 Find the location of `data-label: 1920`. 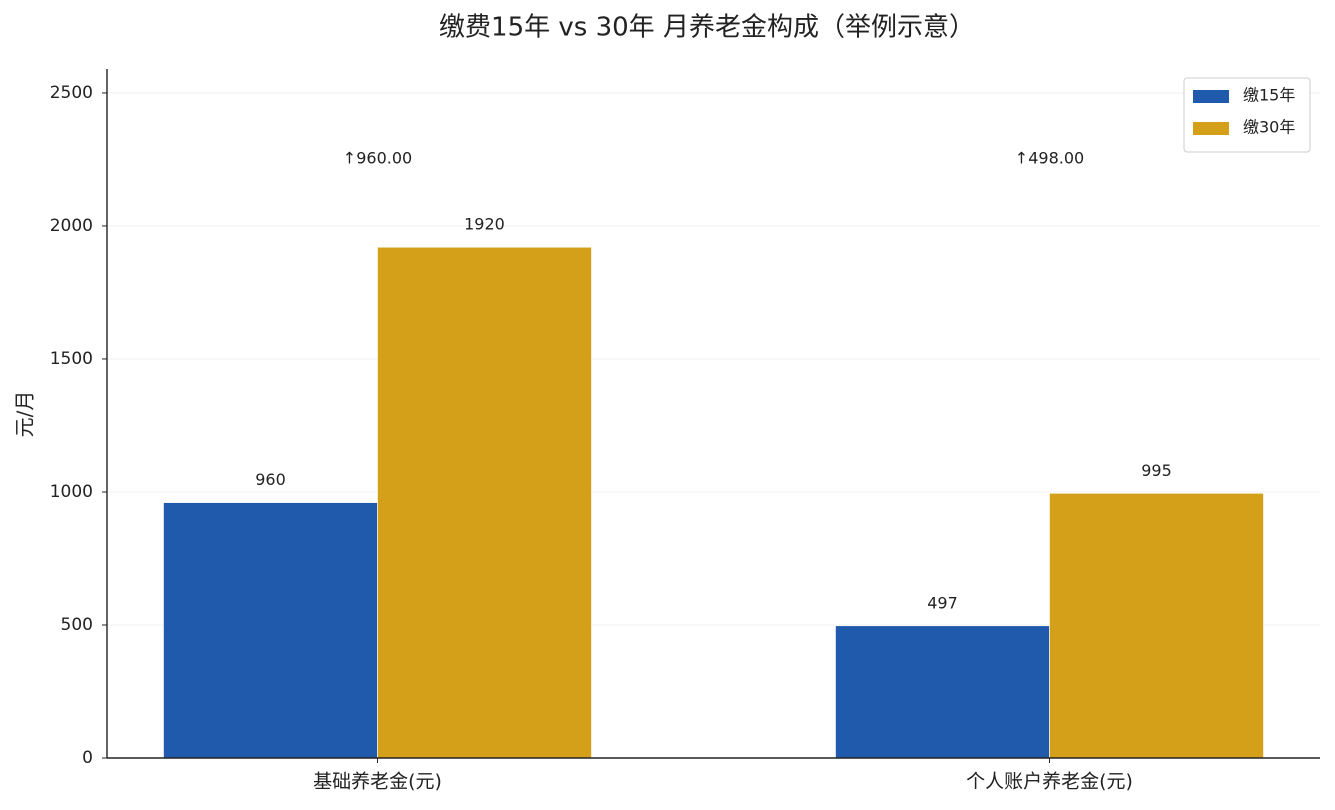

data-label: 1920 is located at coordinates (484, 224).